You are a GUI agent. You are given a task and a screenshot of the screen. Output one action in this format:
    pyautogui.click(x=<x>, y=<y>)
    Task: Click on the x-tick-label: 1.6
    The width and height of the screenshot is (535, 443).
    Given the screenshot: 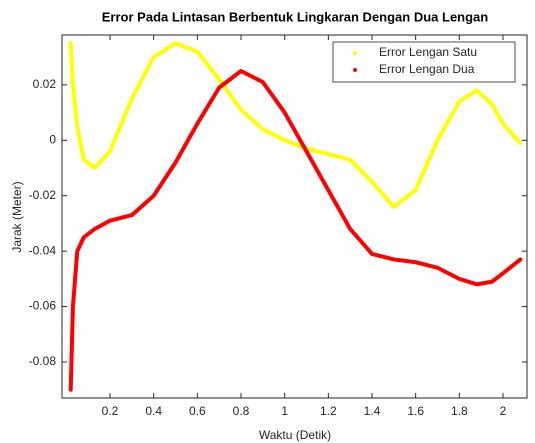 What is the action you would take?
    pyautogui.click(x=415, y=411)
    